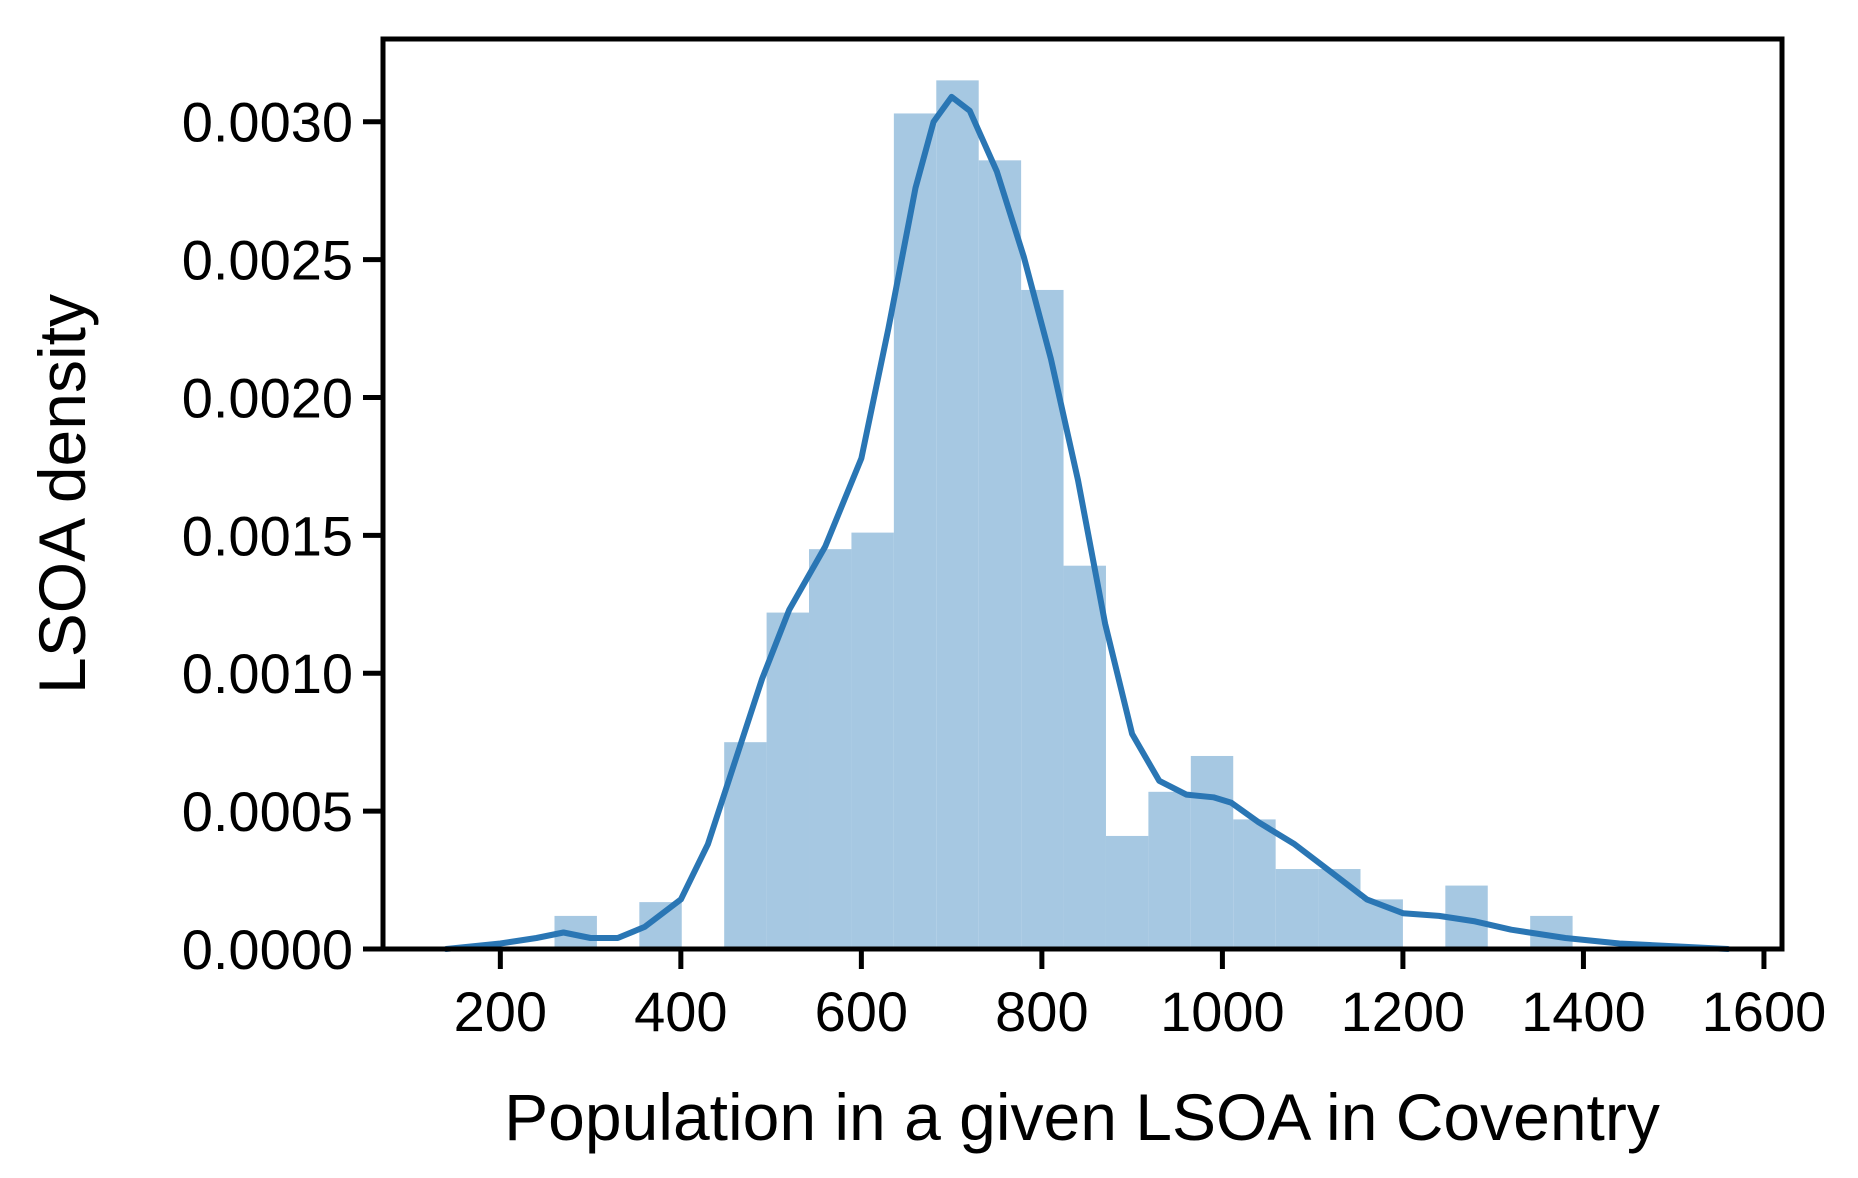 The height and width of the screenshot is (1178, 1858). What do you see at coordinates (267, 535) in the screenshot?
I see `y-tick-label: 0.0015` at bounding box center [267, 535].